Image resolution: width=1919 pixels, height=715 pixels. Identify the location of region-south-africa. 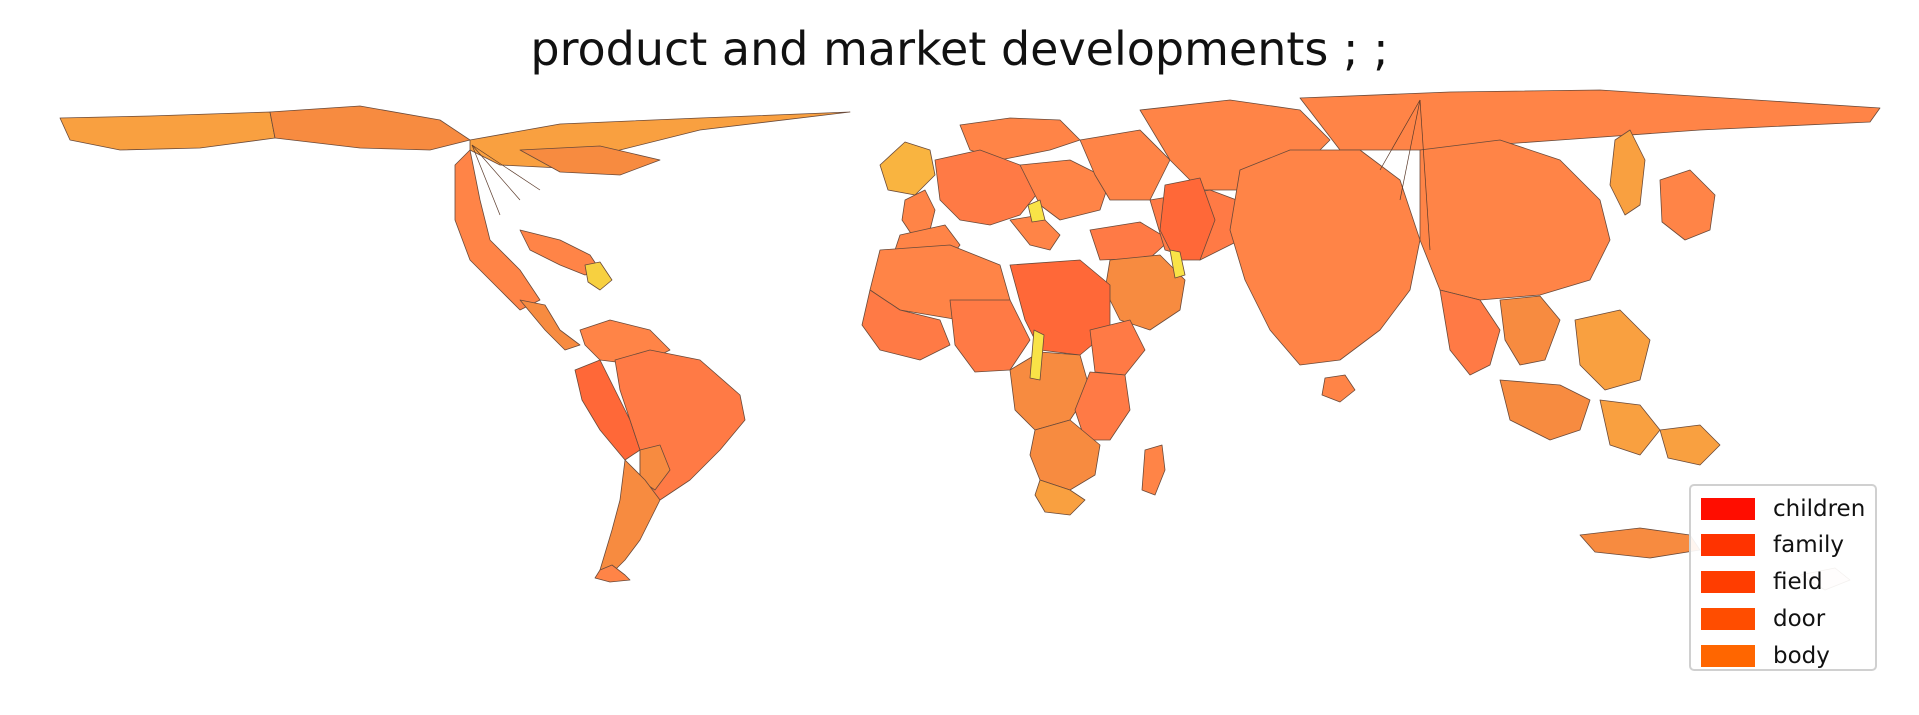
(1060, 497).